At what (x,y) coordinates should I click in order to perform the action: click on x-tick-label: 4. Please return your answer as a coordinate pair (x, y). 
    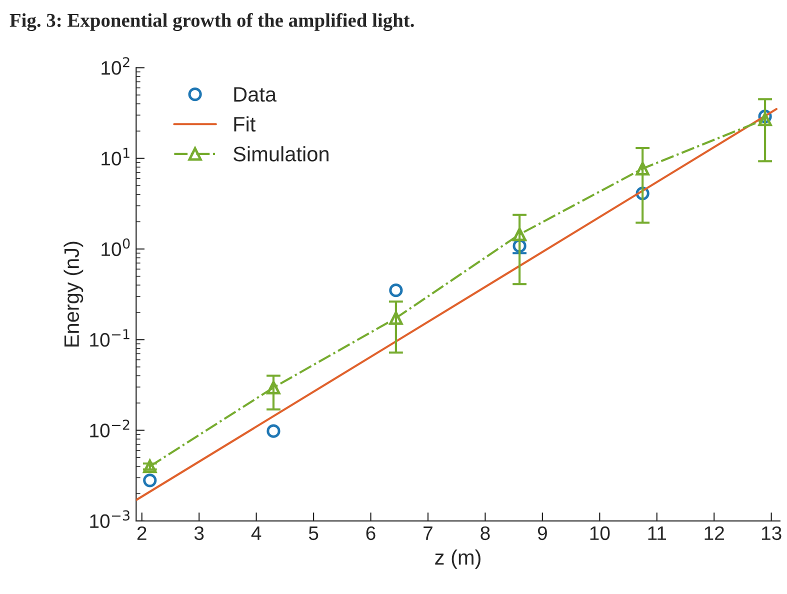
    Looking at the image, I should click on (256, 533).